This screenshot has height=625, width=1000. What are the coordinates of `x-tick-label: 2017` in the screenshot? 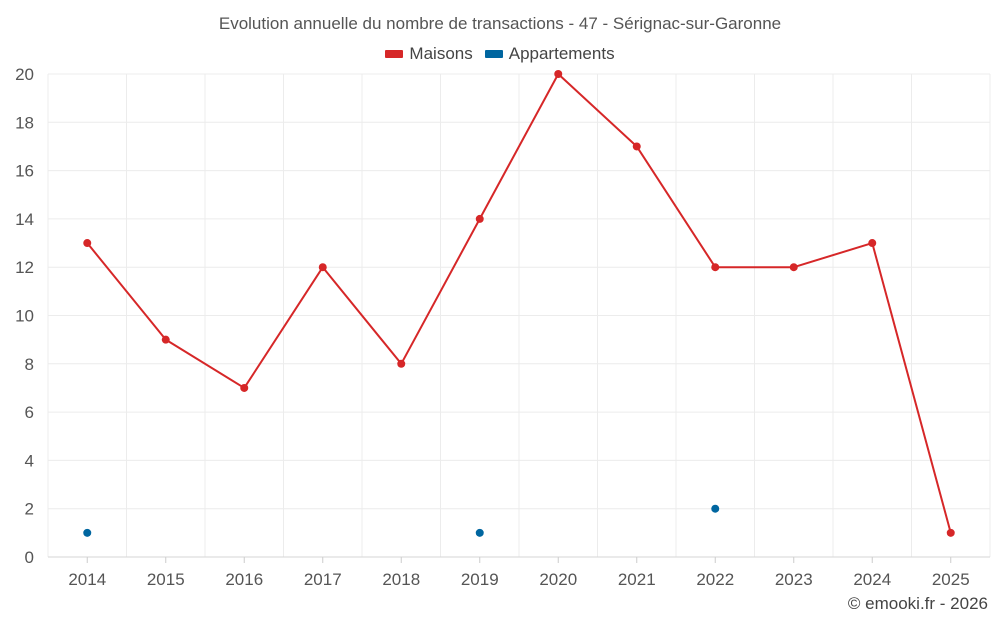 It's located at (323, 579).